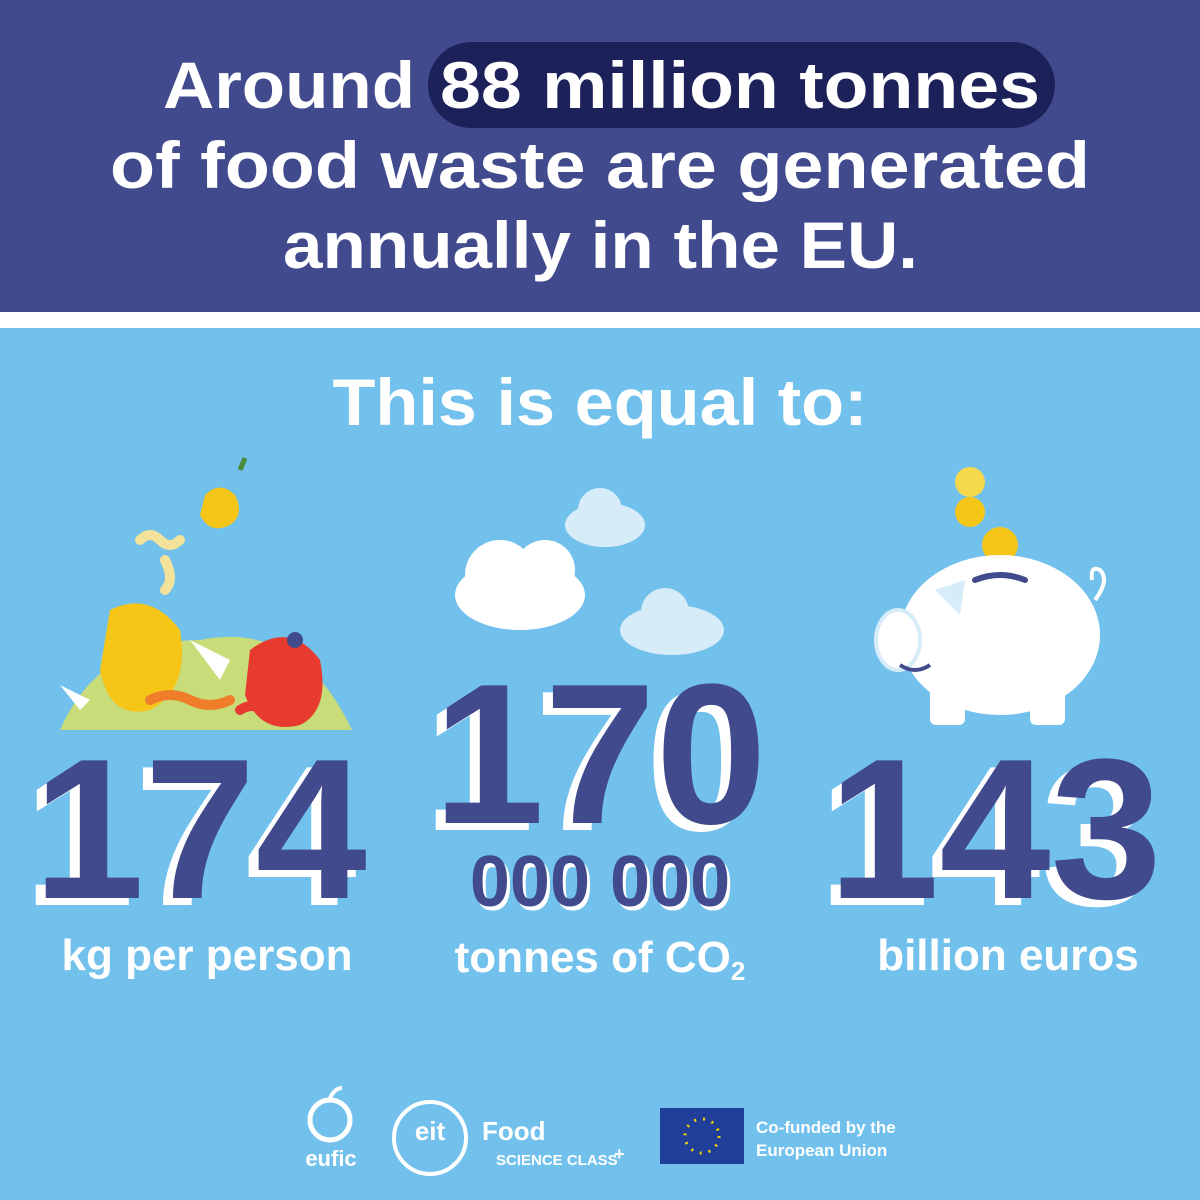 The width and height of the screenshot is (1200, 1200). What do you see at coordinates (995, 829) in the screenshot?
I see `stat-number: 143` at bounding box center [995, 829].